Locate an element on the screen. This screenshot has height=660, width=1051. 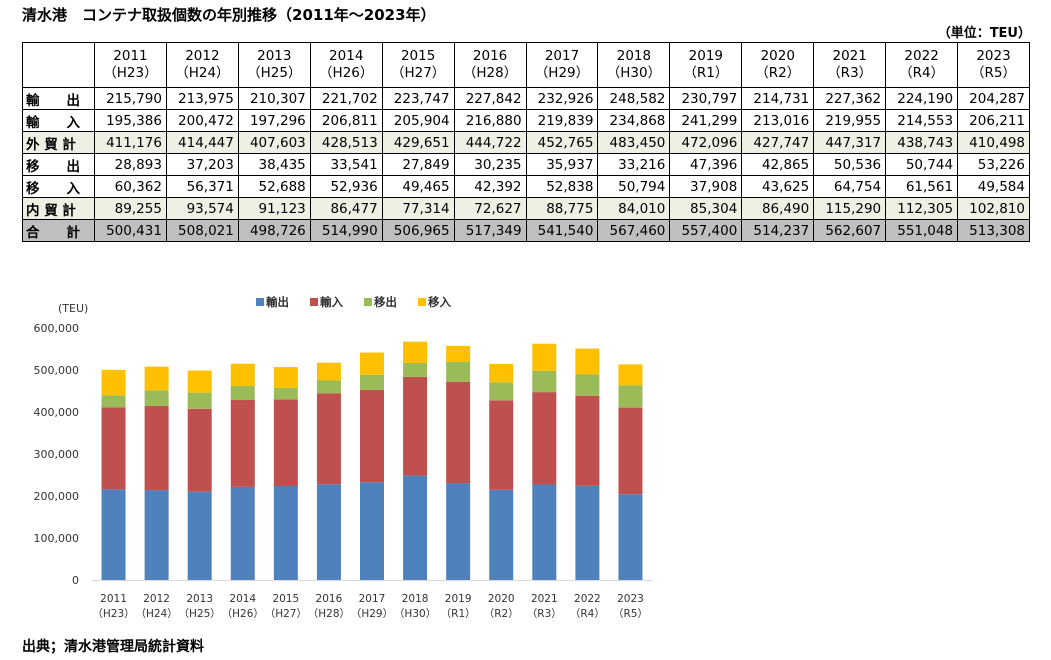
table-cell: 214,553 is located at coordinates (922, 120).